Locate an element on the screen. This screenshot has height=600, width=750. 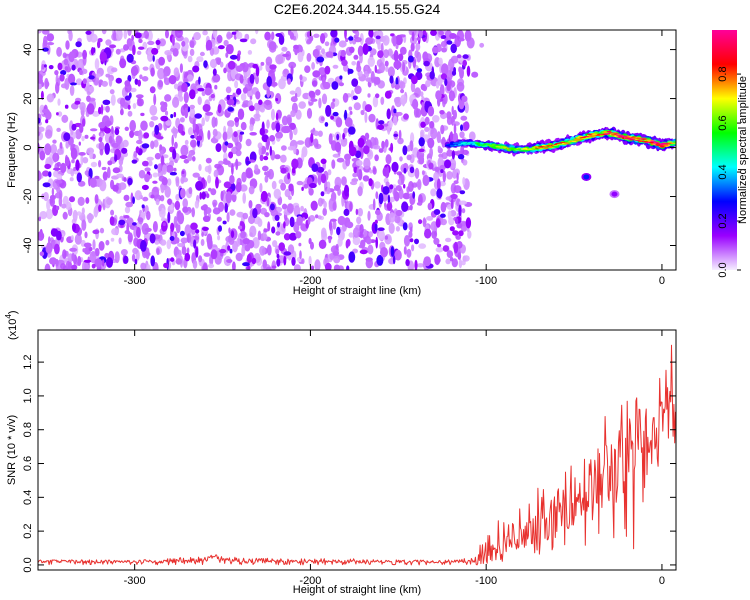
y-tick-label: 0.2 is located at coordinates (28, 530).